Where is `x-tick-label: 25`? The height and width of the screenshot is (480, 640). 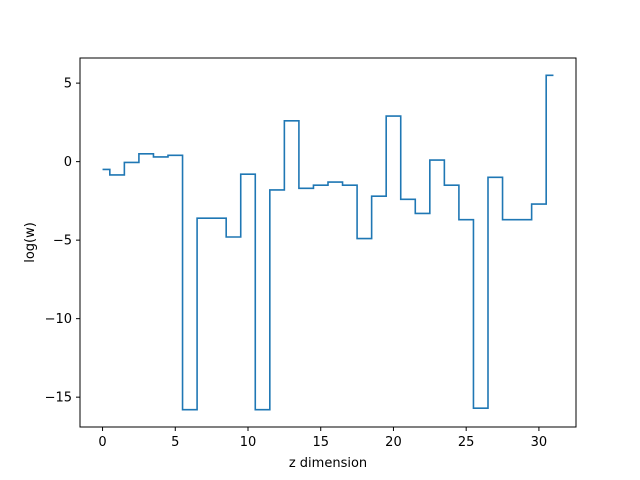 x-tick-label: 25 is located at coordinates (466, 442).